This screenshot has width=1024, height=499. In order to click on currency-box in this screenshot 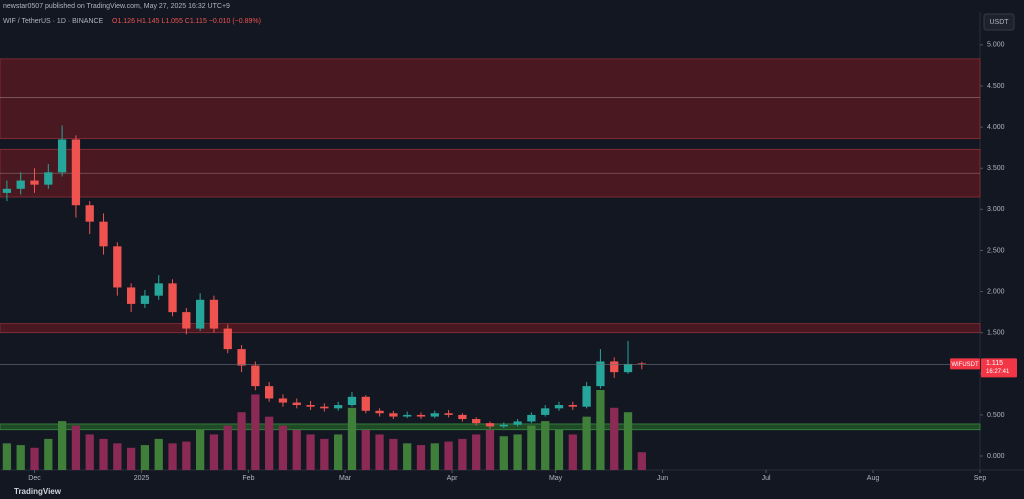, I will do `click(999, 22)`.